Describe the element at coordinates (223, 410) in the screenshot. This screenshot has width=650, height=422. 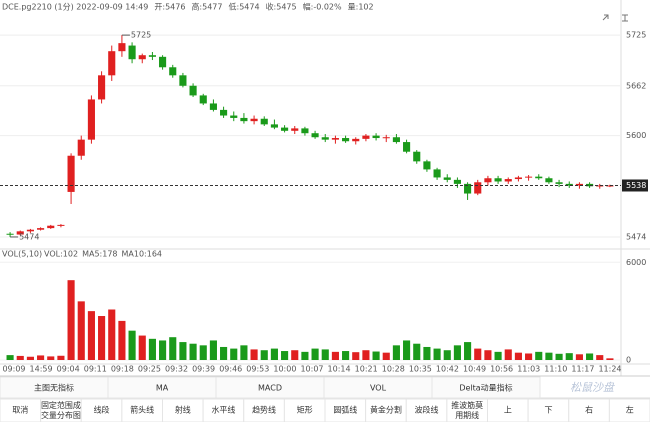
I see `toolbar-button-label: 水平线` at that location.